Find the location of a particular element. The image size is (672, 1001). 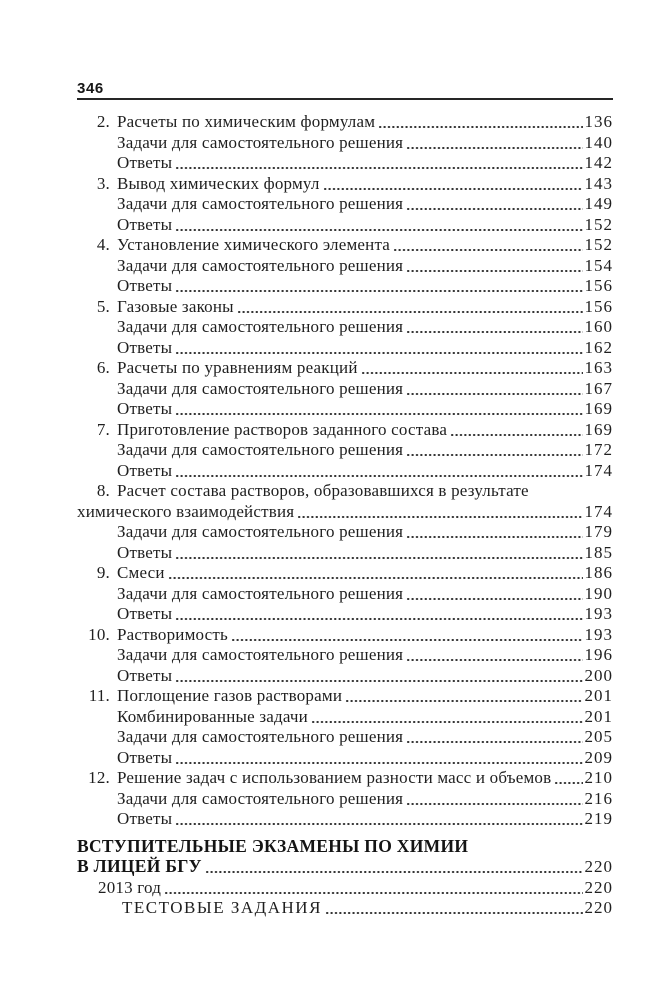

toc-entry-number: 5. is located at coordinates (103, 306).